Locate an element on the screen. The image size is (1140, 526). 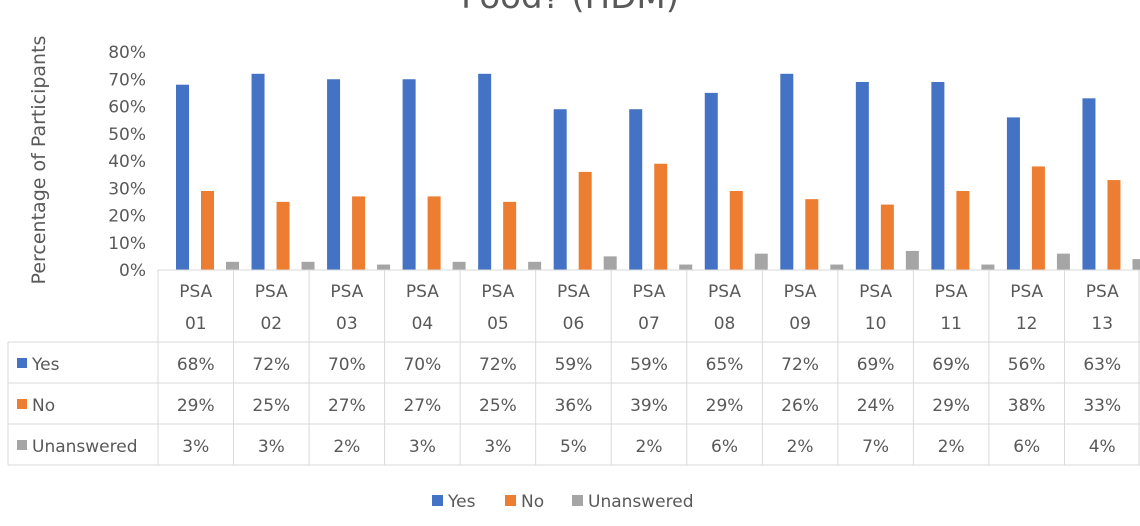
x-tick-label: 06 is located at coordinates (574, 324).